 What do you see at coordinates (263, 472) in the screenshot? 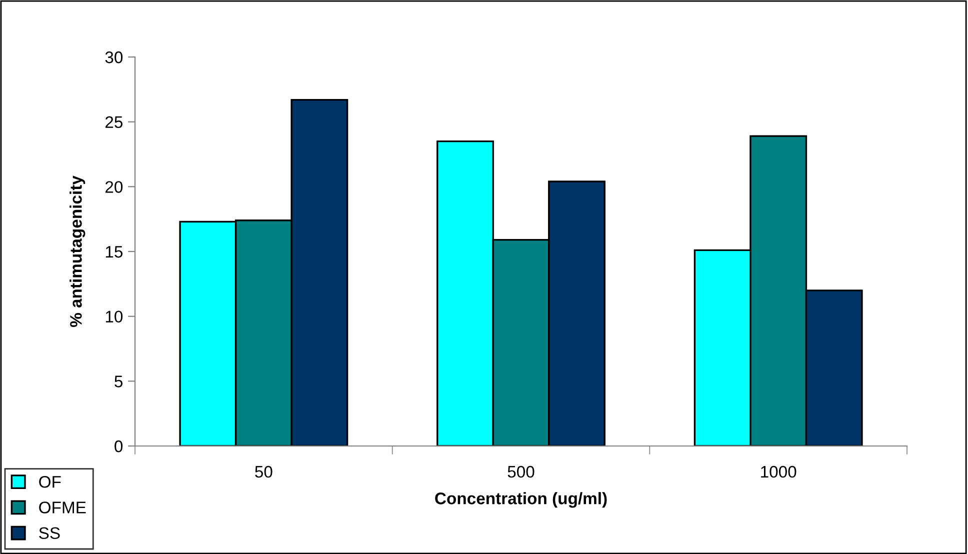
I see `x-tick-label: 50` at bounding box center [263, 472].